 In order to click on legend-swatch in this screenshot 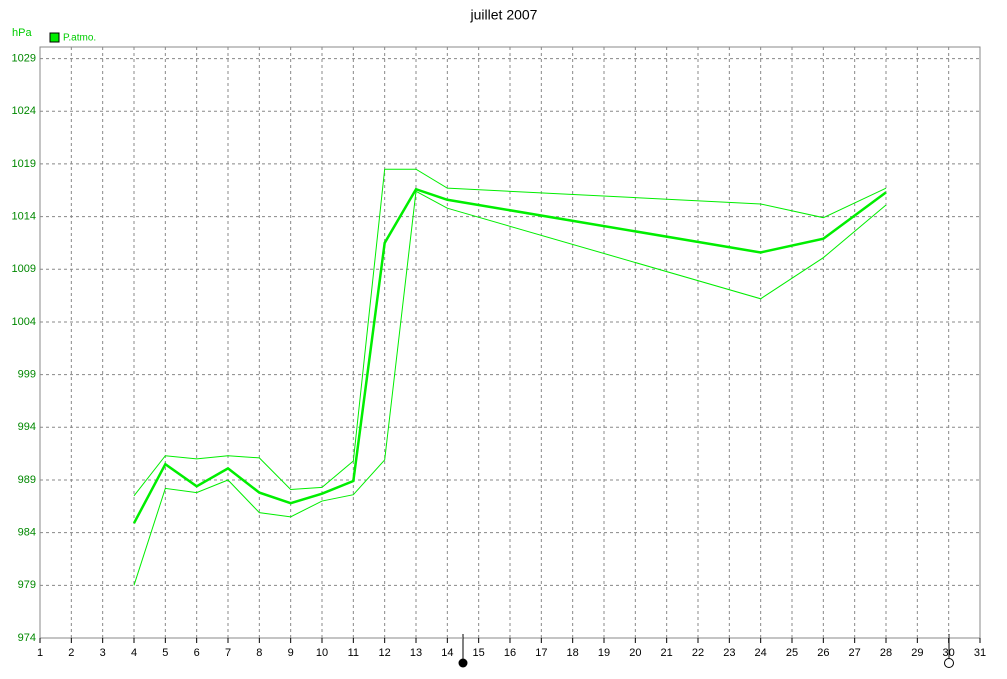, I will do `click(54, 37)`.